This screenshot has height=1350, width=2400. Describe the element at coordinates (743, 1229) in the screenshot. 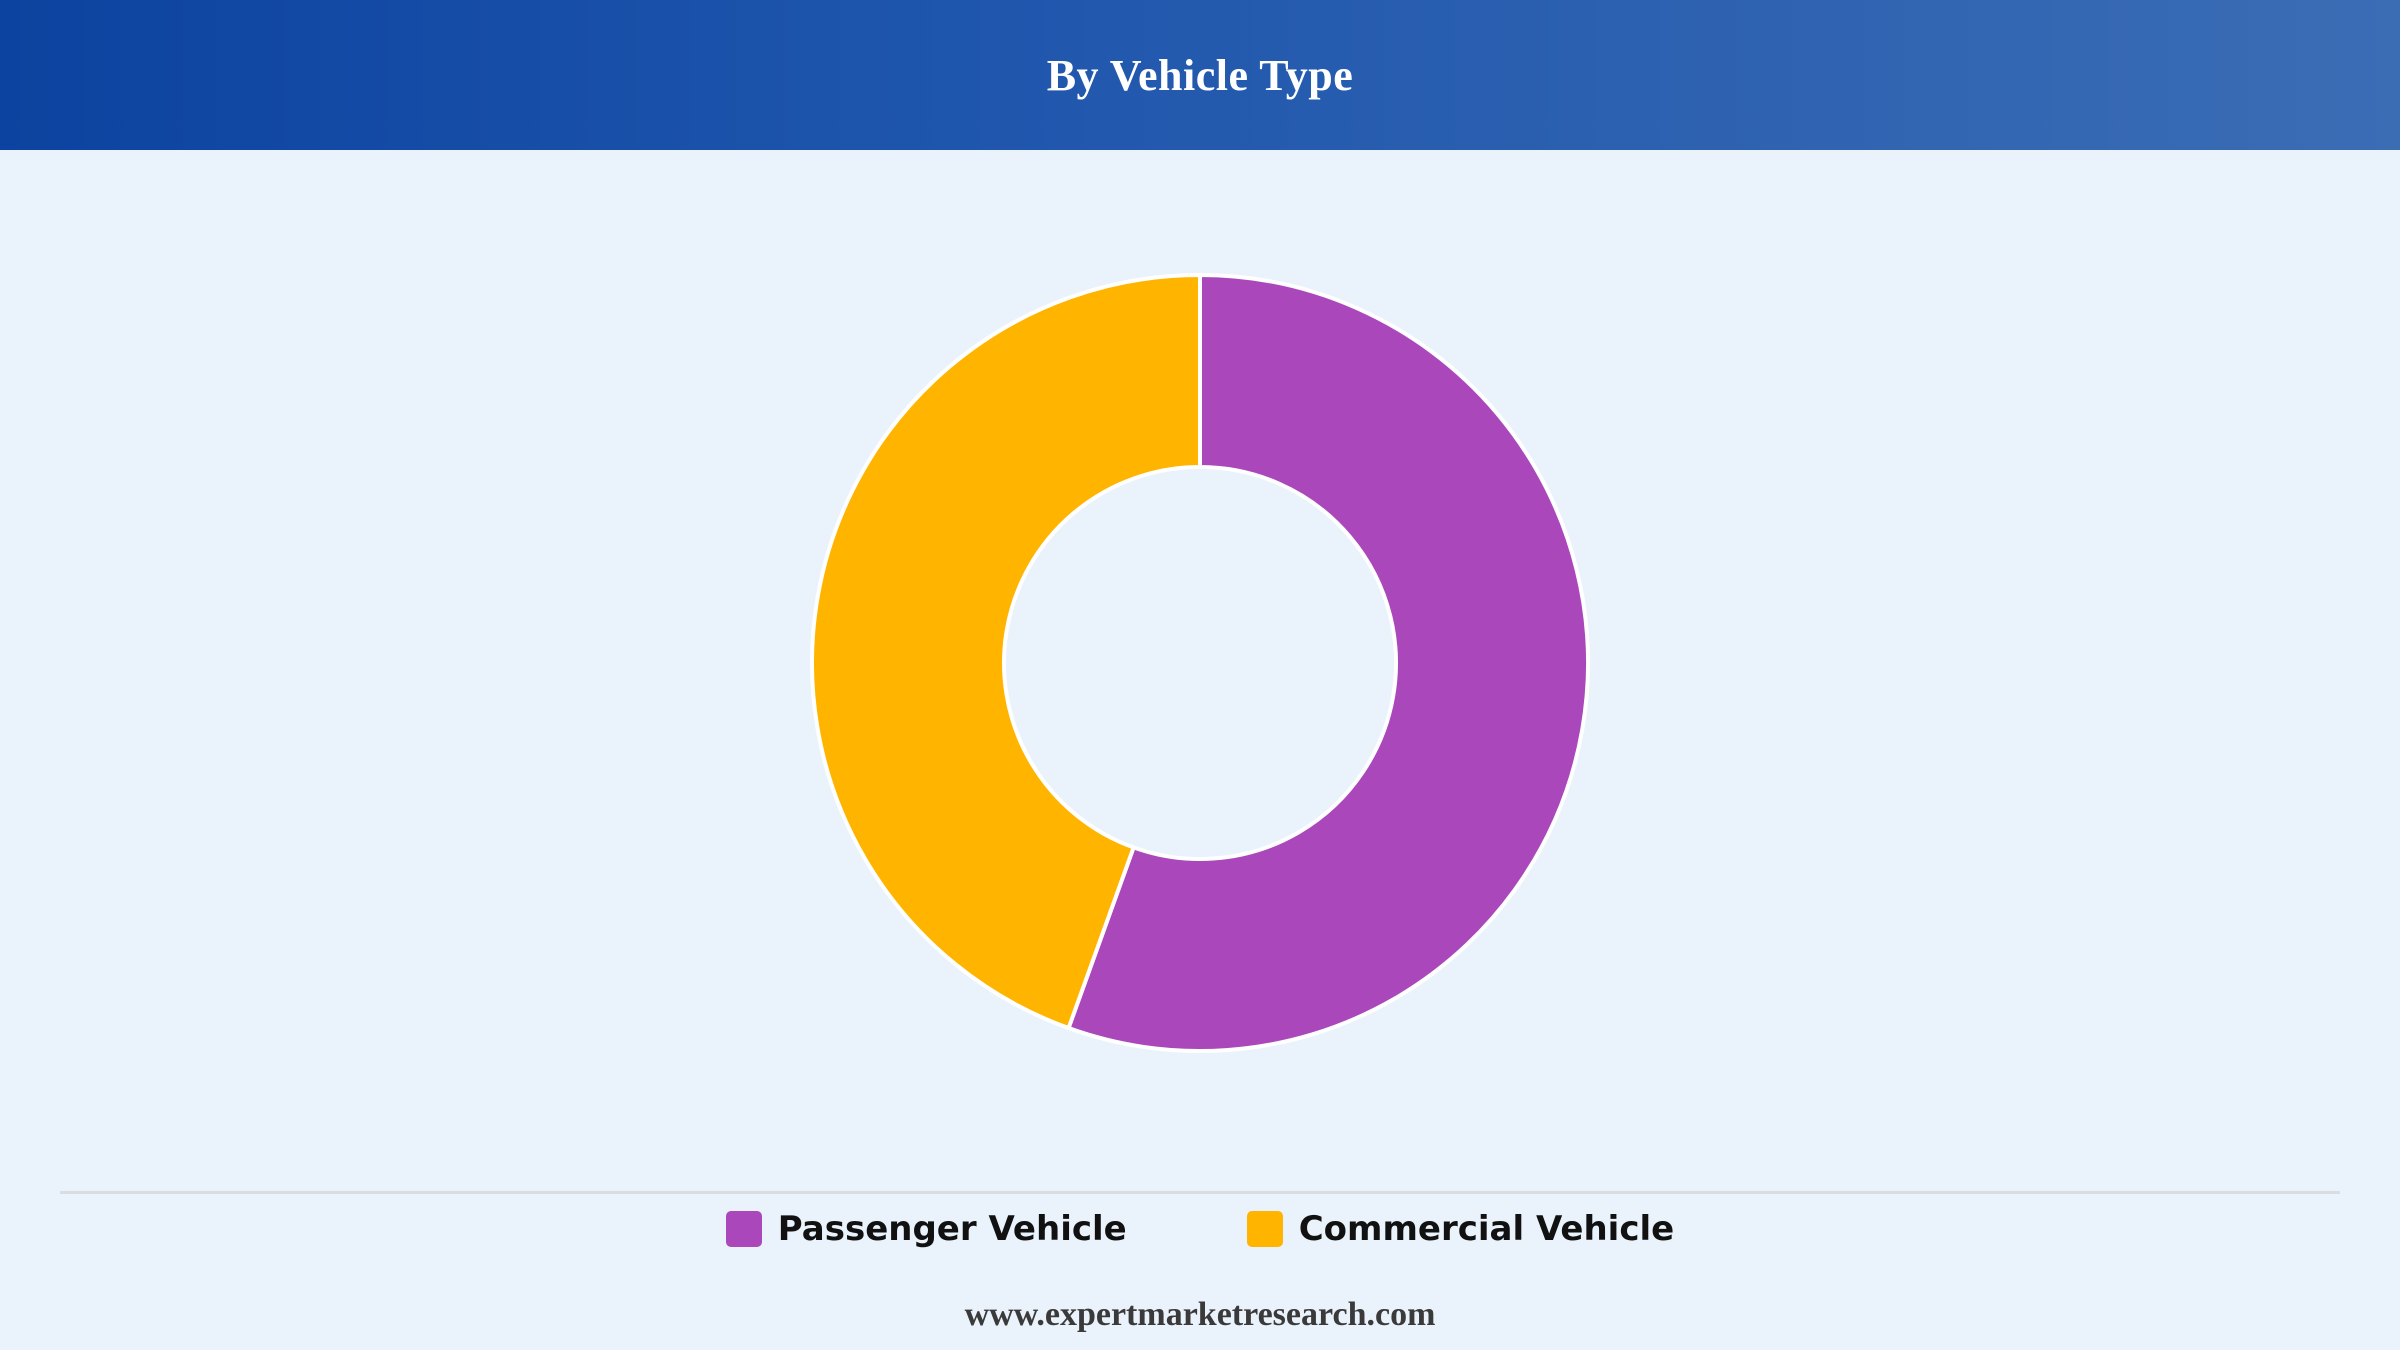

I see `legend-swatch-passenger-vehicle` at that location.